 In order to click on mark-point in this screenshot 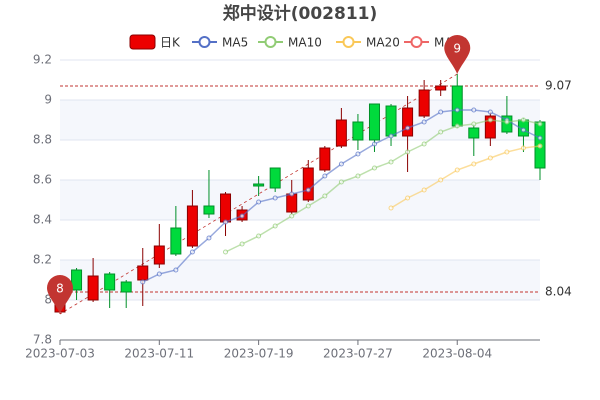, I will do `click(60, 294)`.